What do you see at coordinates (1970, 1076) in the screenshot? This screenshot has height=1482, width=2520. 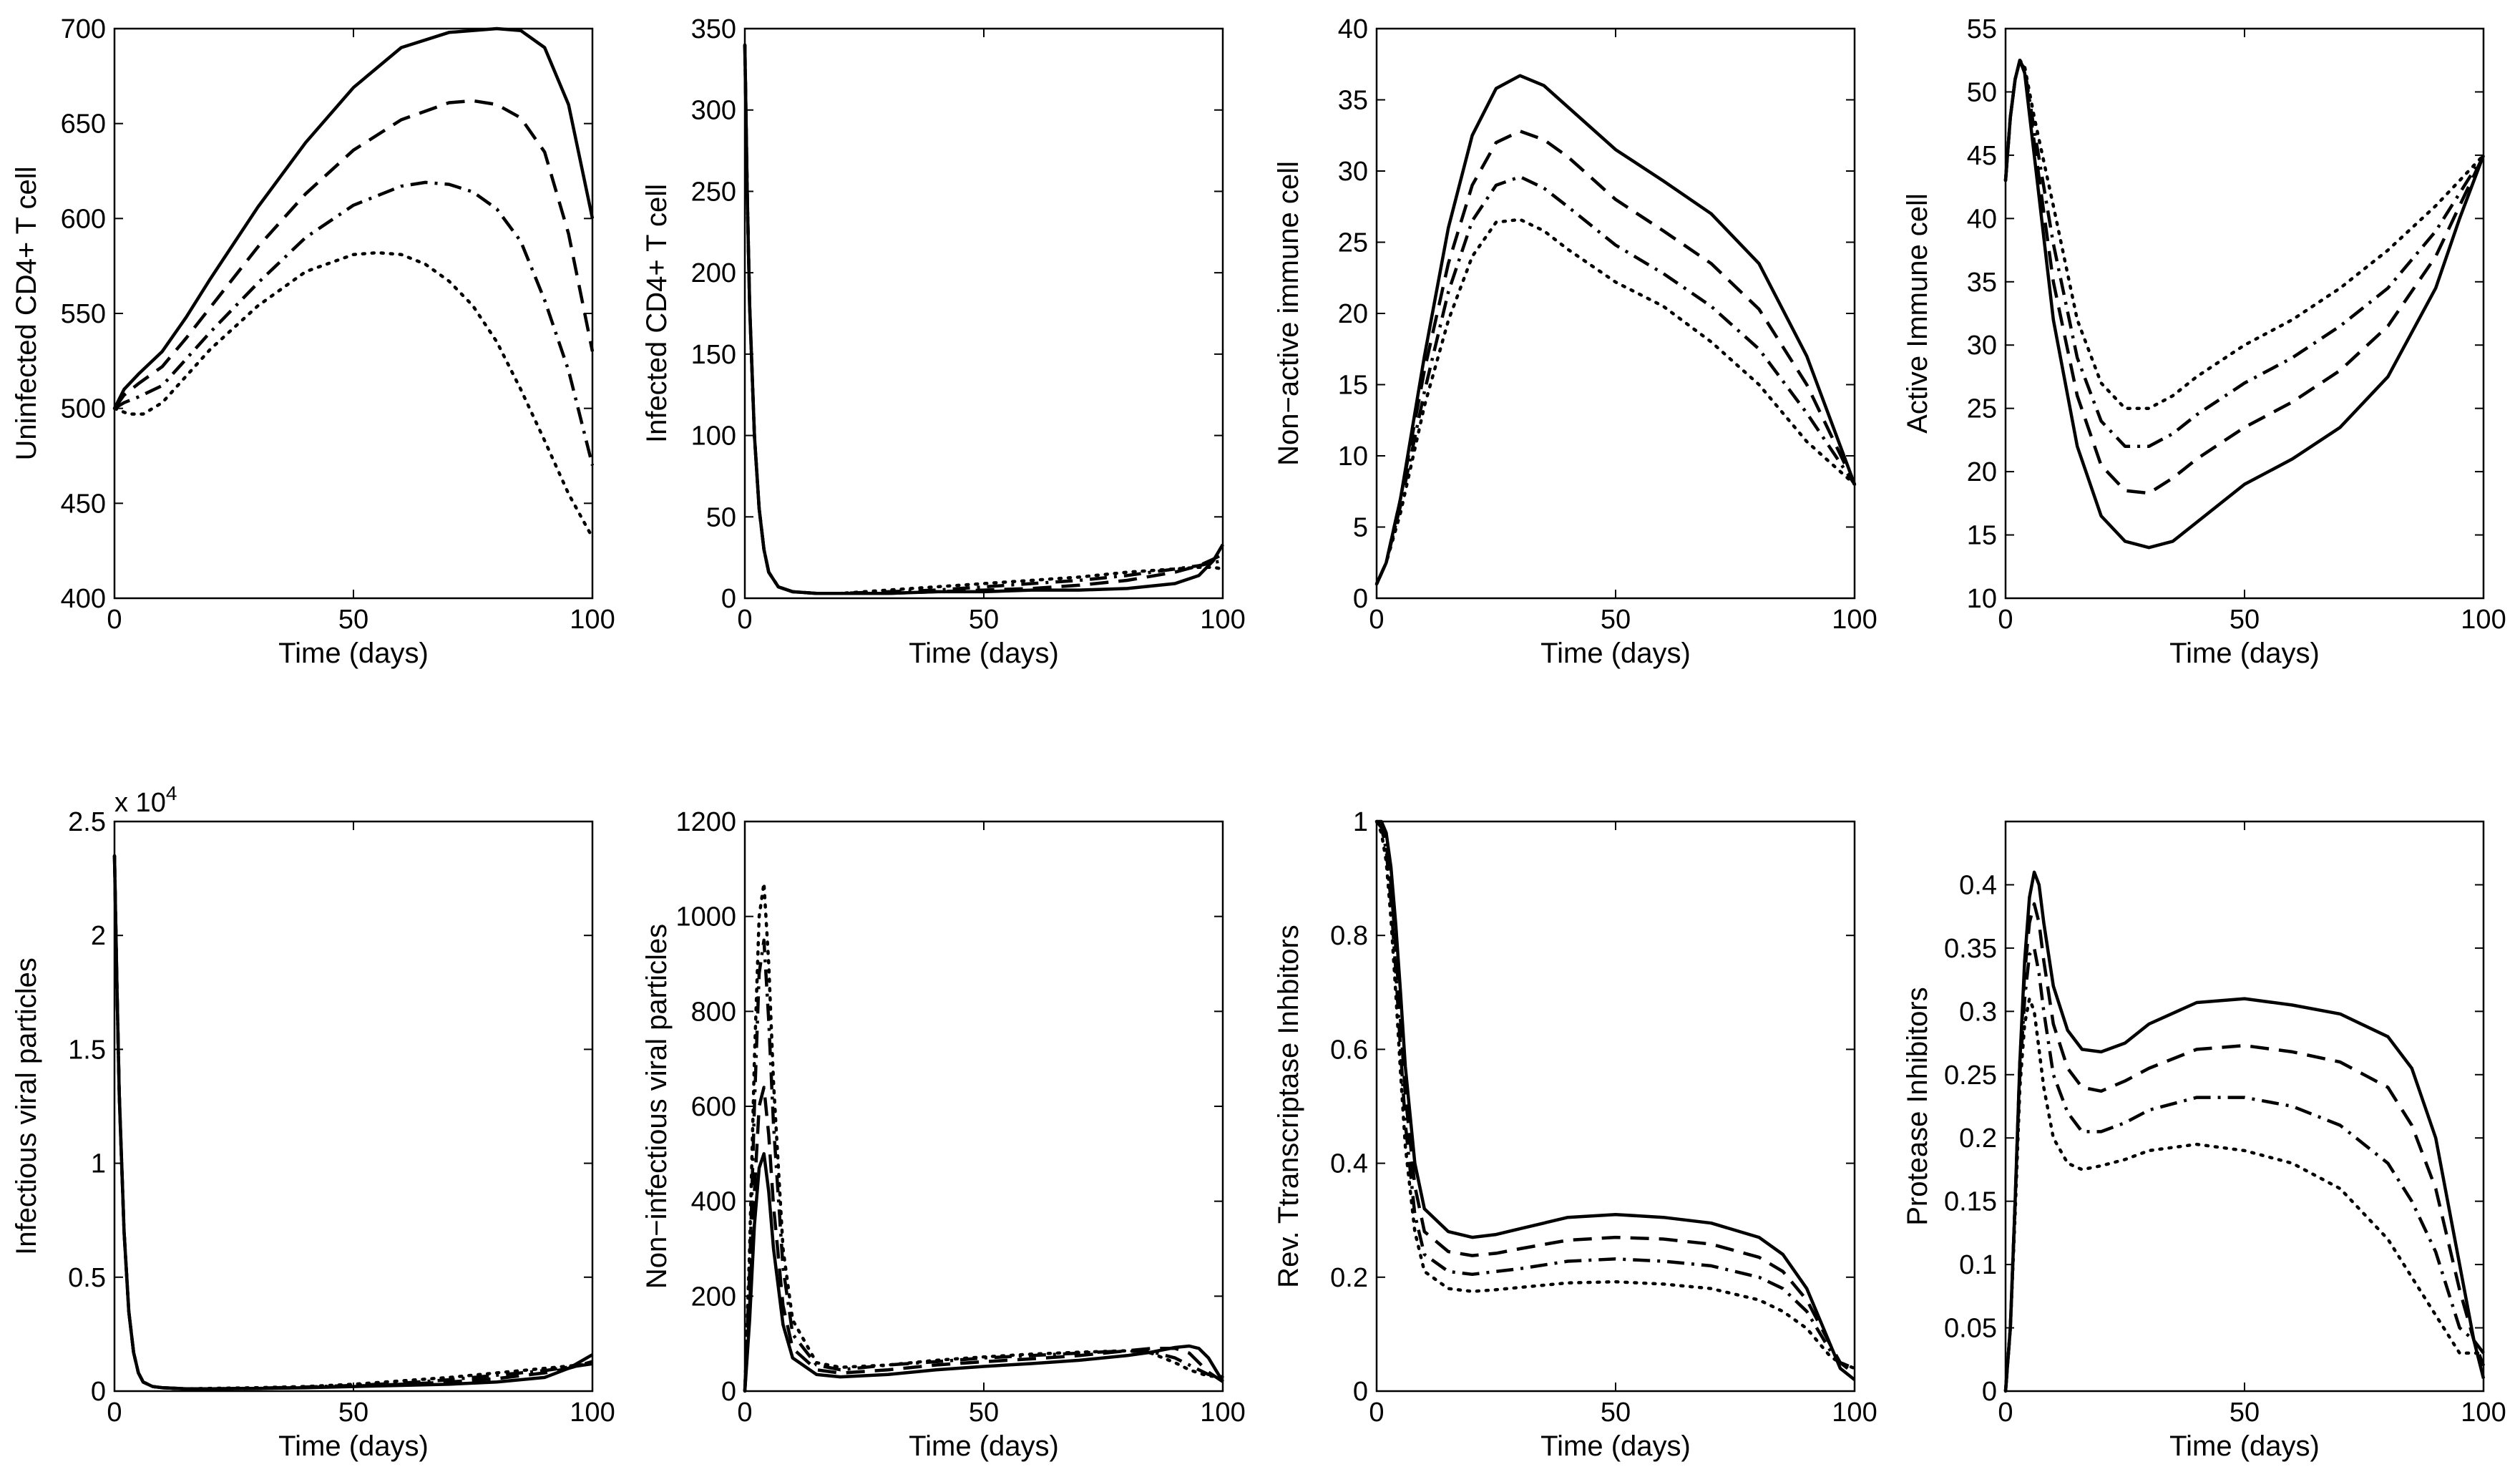 I see `y-tick-label: 0.25` at bounding box center [1970, 1076].